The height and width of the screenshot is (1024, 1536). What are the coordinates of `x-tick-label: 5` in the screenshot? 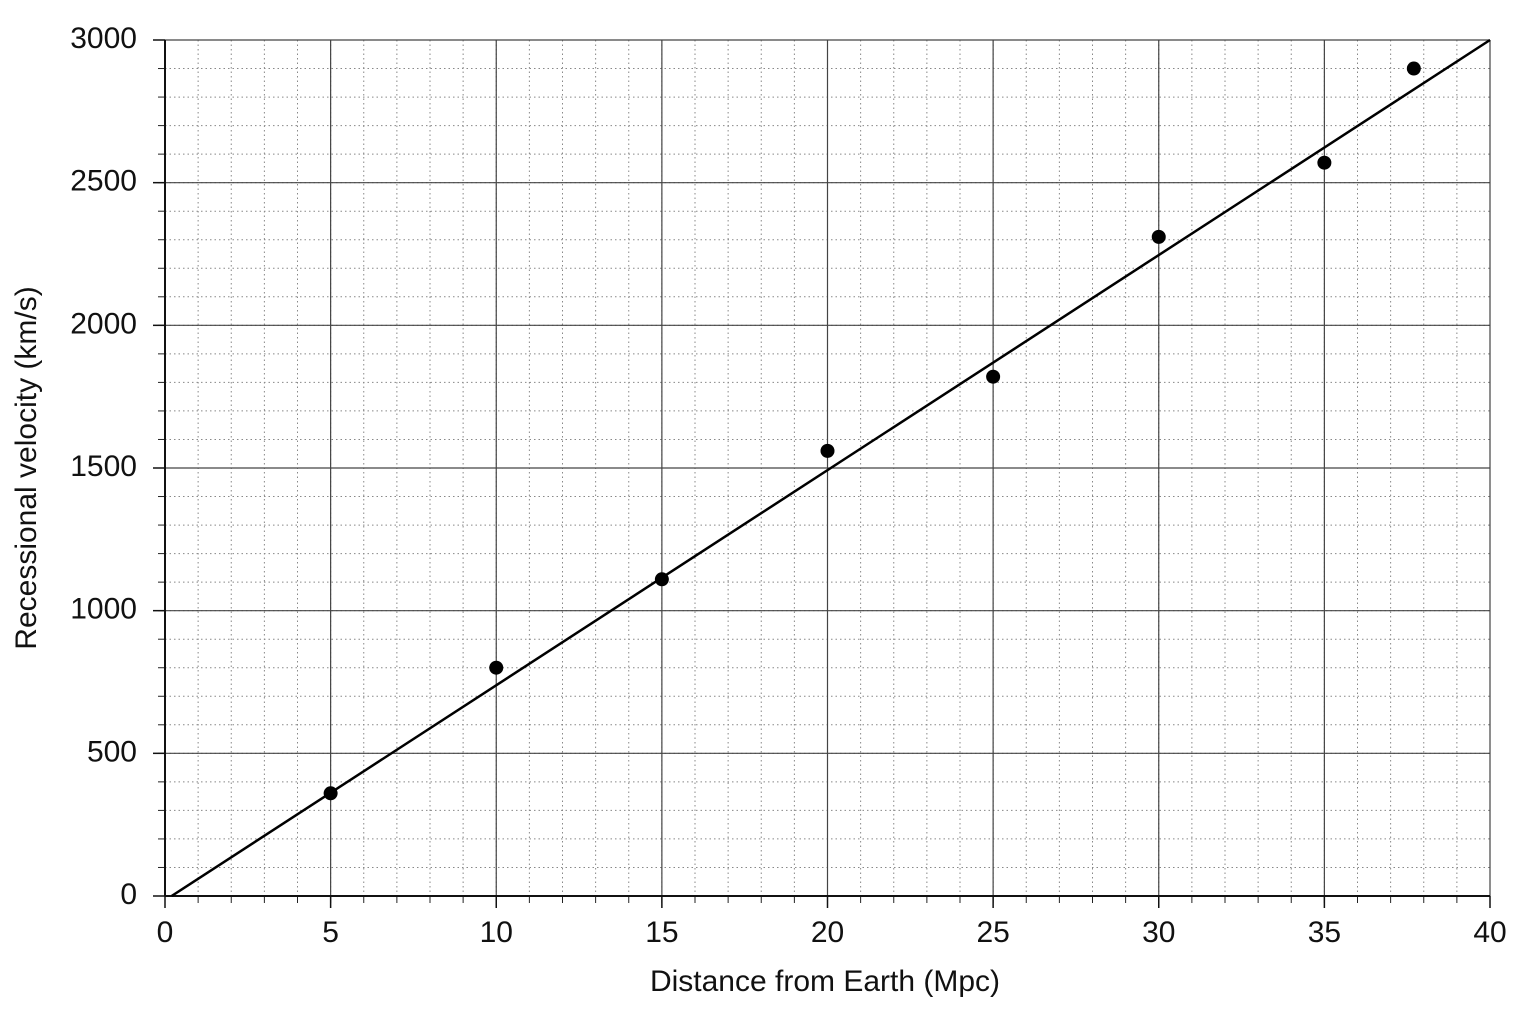 It's located at (330, 932).